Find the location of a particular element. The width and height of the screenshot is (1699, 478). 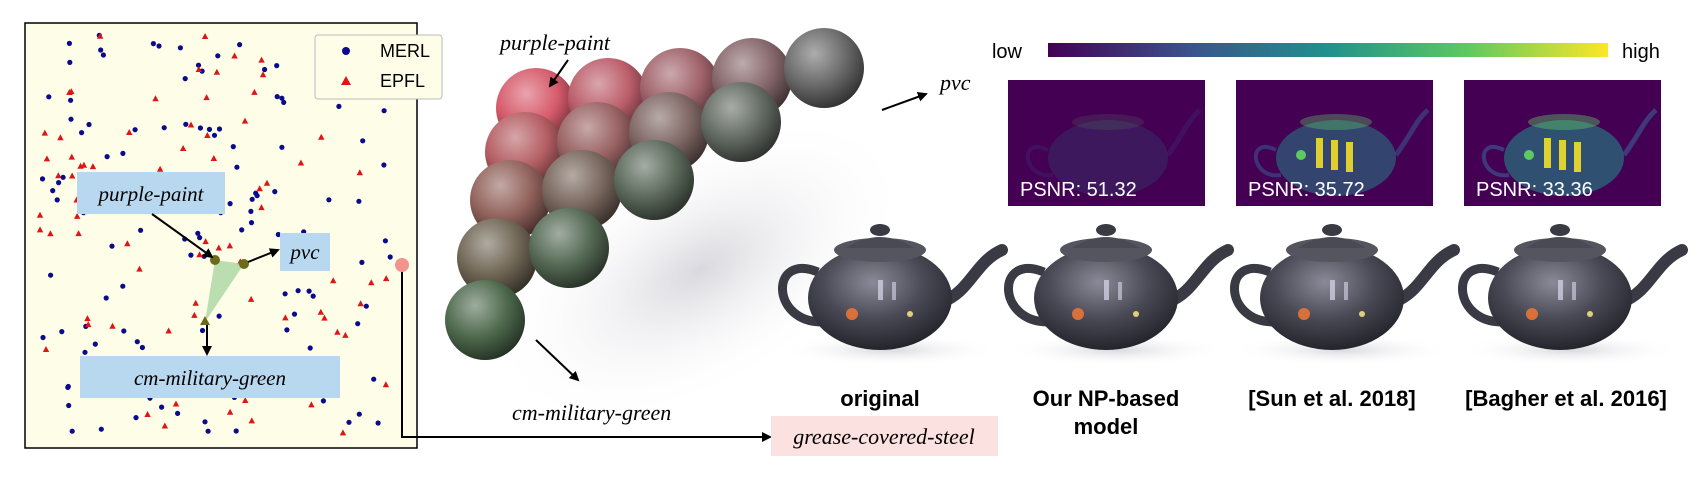

caption-sun-2018: [Sun et al. 2018] is located at coordinates (1332, 398).